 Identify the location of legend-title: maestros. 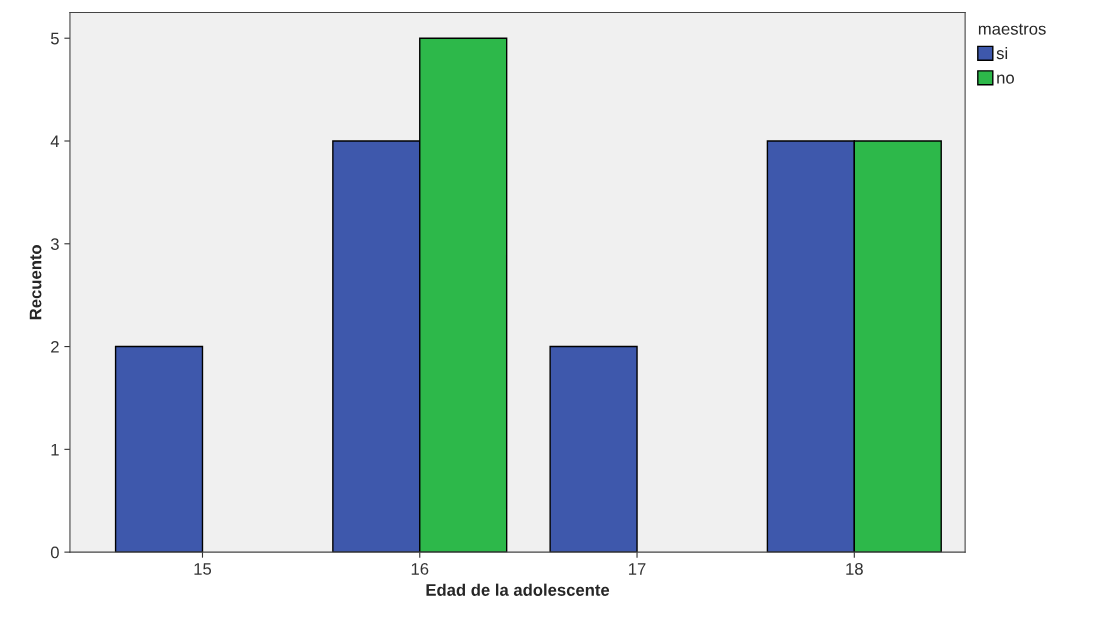
(1012, 29).